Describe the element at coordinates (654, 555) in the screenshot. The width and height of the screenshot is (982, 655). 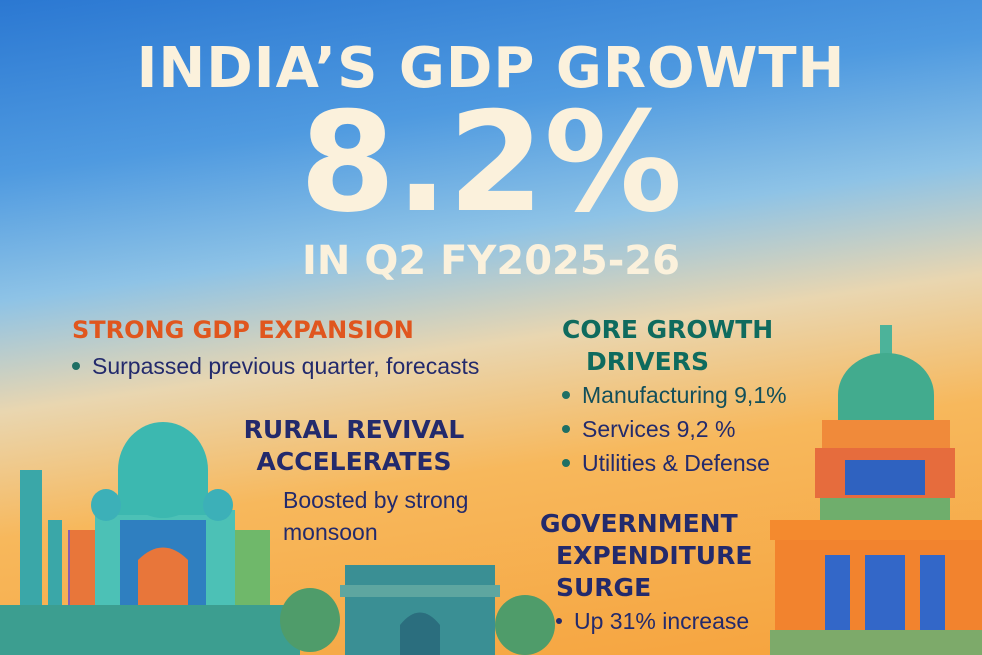
I see `section-heading: EXPENDITURE` at that location.